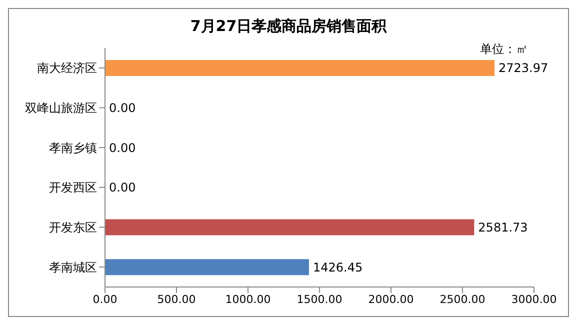  I want to click on x-tick-label: 0.00, so click(105, 299).